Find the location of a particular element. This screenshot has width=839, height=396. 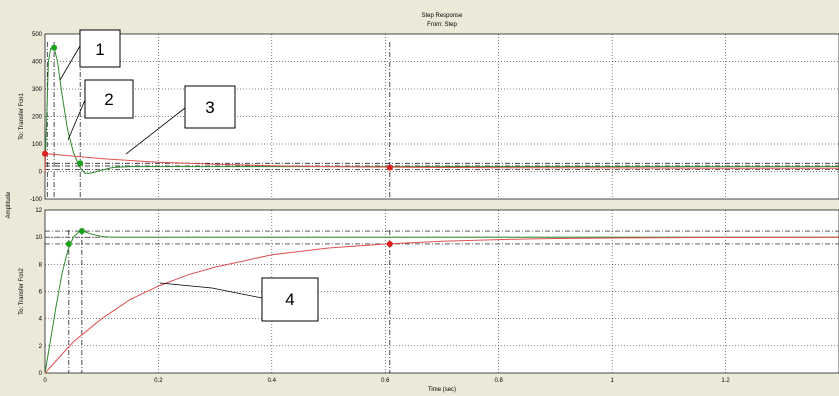

x-tick-label: 0.6 is located at coordinates (385, 381).